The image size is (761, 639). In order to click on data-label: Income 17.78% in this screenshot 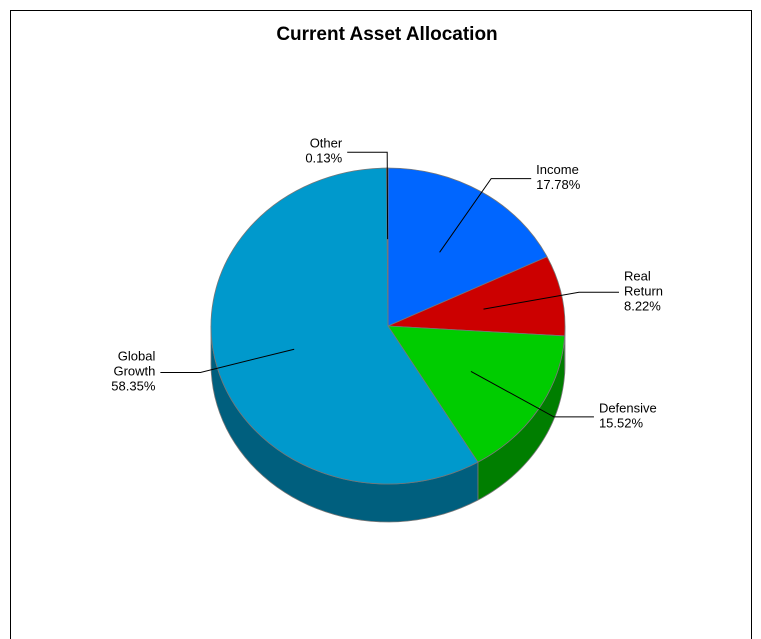, I will do `click(558, 178)`.